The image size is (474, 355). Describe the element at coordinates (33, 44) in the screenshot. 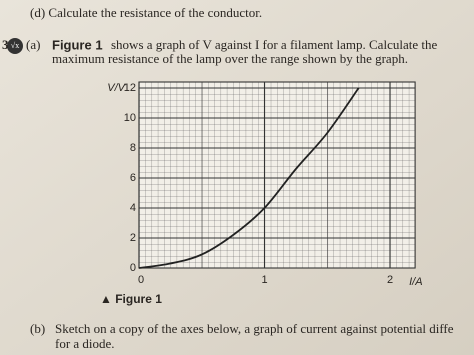

I see `part-a-label: (a)` at that location.